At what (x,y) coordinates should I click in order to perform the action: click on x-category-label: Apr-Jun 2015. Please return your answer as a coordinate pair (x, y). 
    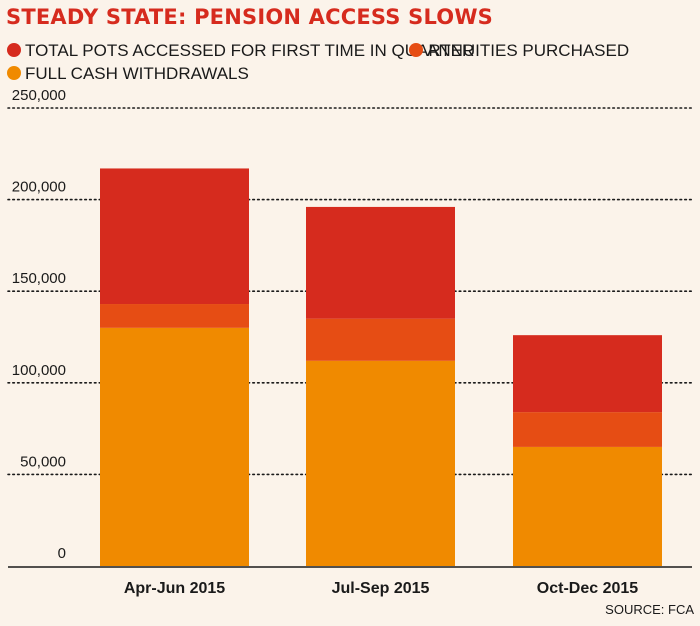
    Looking at the image, I should click on (174, 588).